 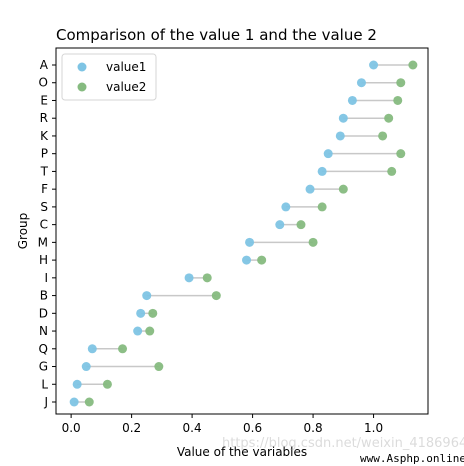 What do you see at coordinates (44, 154) in the screenshot?
I see `y-tick-label-P: P` at bounding box center [44, 154].